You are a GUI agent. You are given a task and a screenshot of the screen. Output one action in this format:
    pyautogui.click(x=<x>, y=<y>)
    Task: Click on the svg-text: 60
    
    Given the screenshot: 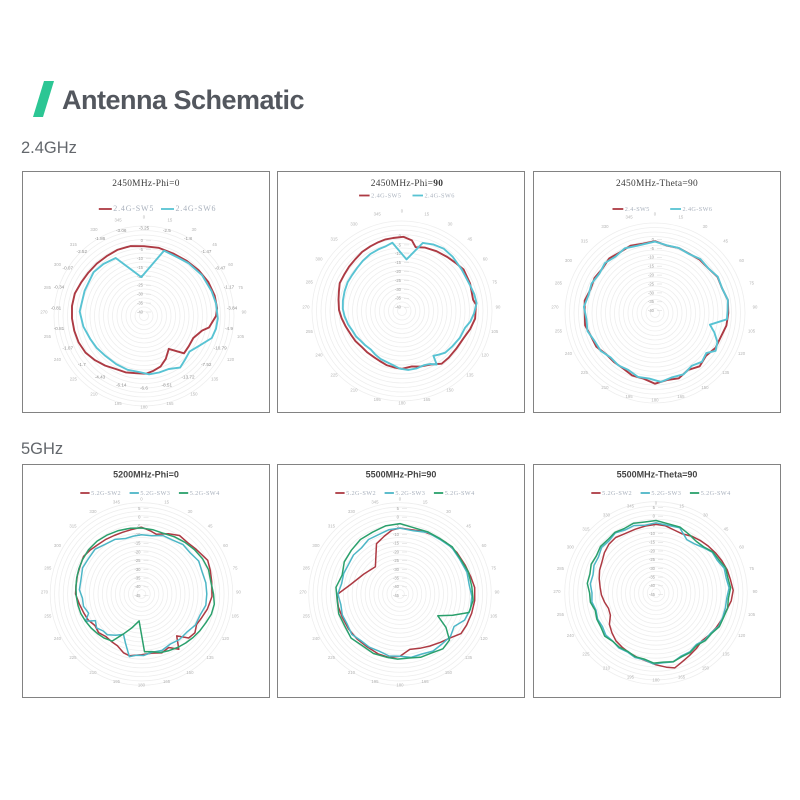 What is the action you would take?
    pyautogui.click(x=485, y=258)
    